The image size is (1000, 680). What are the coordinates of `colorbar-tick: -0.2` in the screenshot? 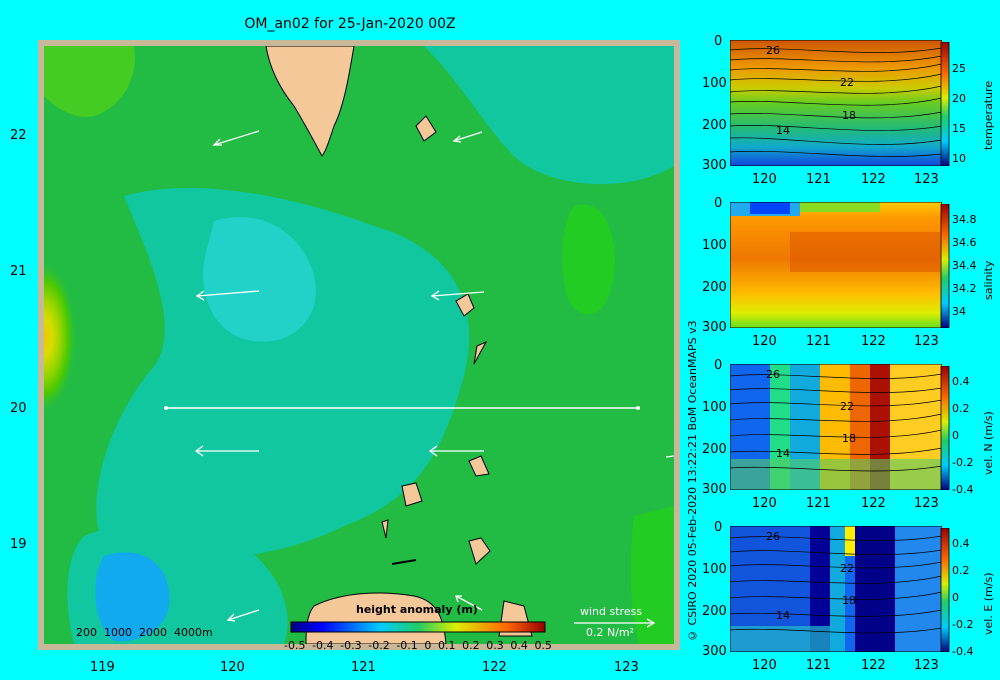 It's located at (379, 645).